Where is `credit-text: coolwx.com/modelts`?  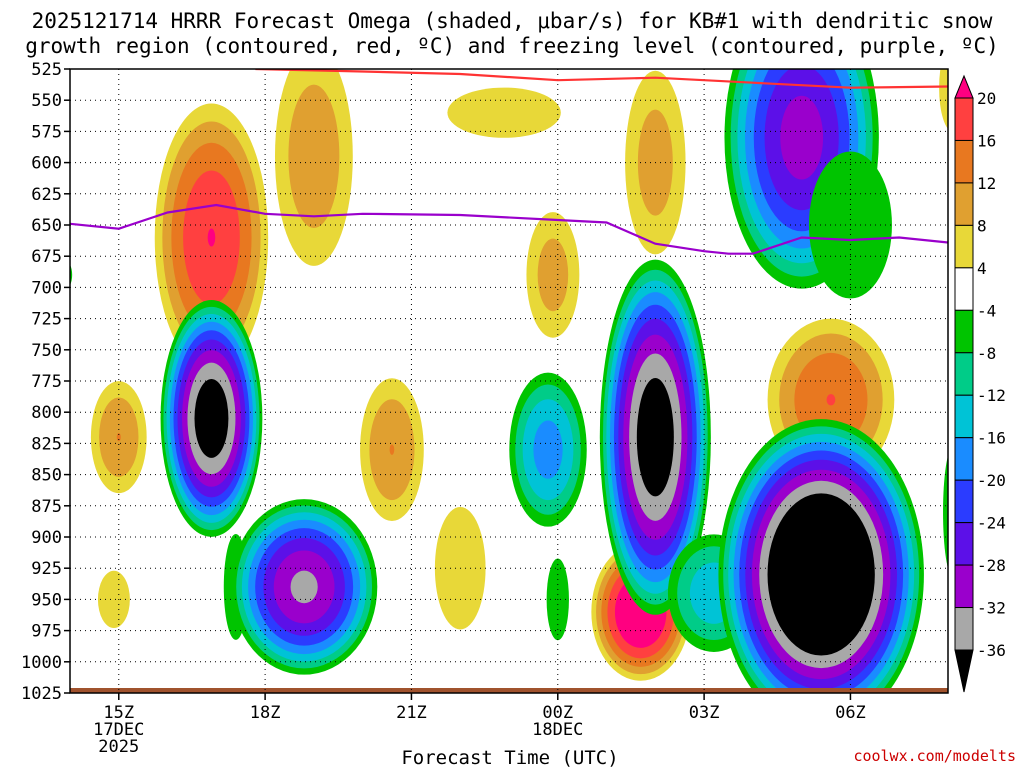 credit-text: coolwx.com/modelts is located at coordinates (934, 756).